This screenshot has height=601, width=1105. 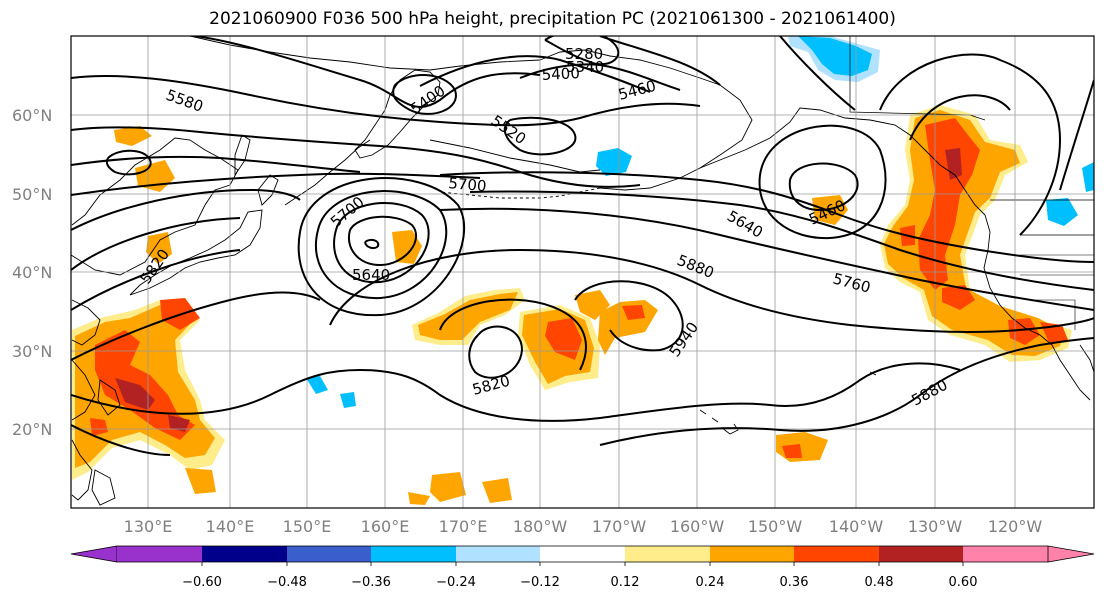 What do you see at coordinates (856, 526) in the screenshot?
I see `lon-label: 140°W` at bounding box center [856, 526].